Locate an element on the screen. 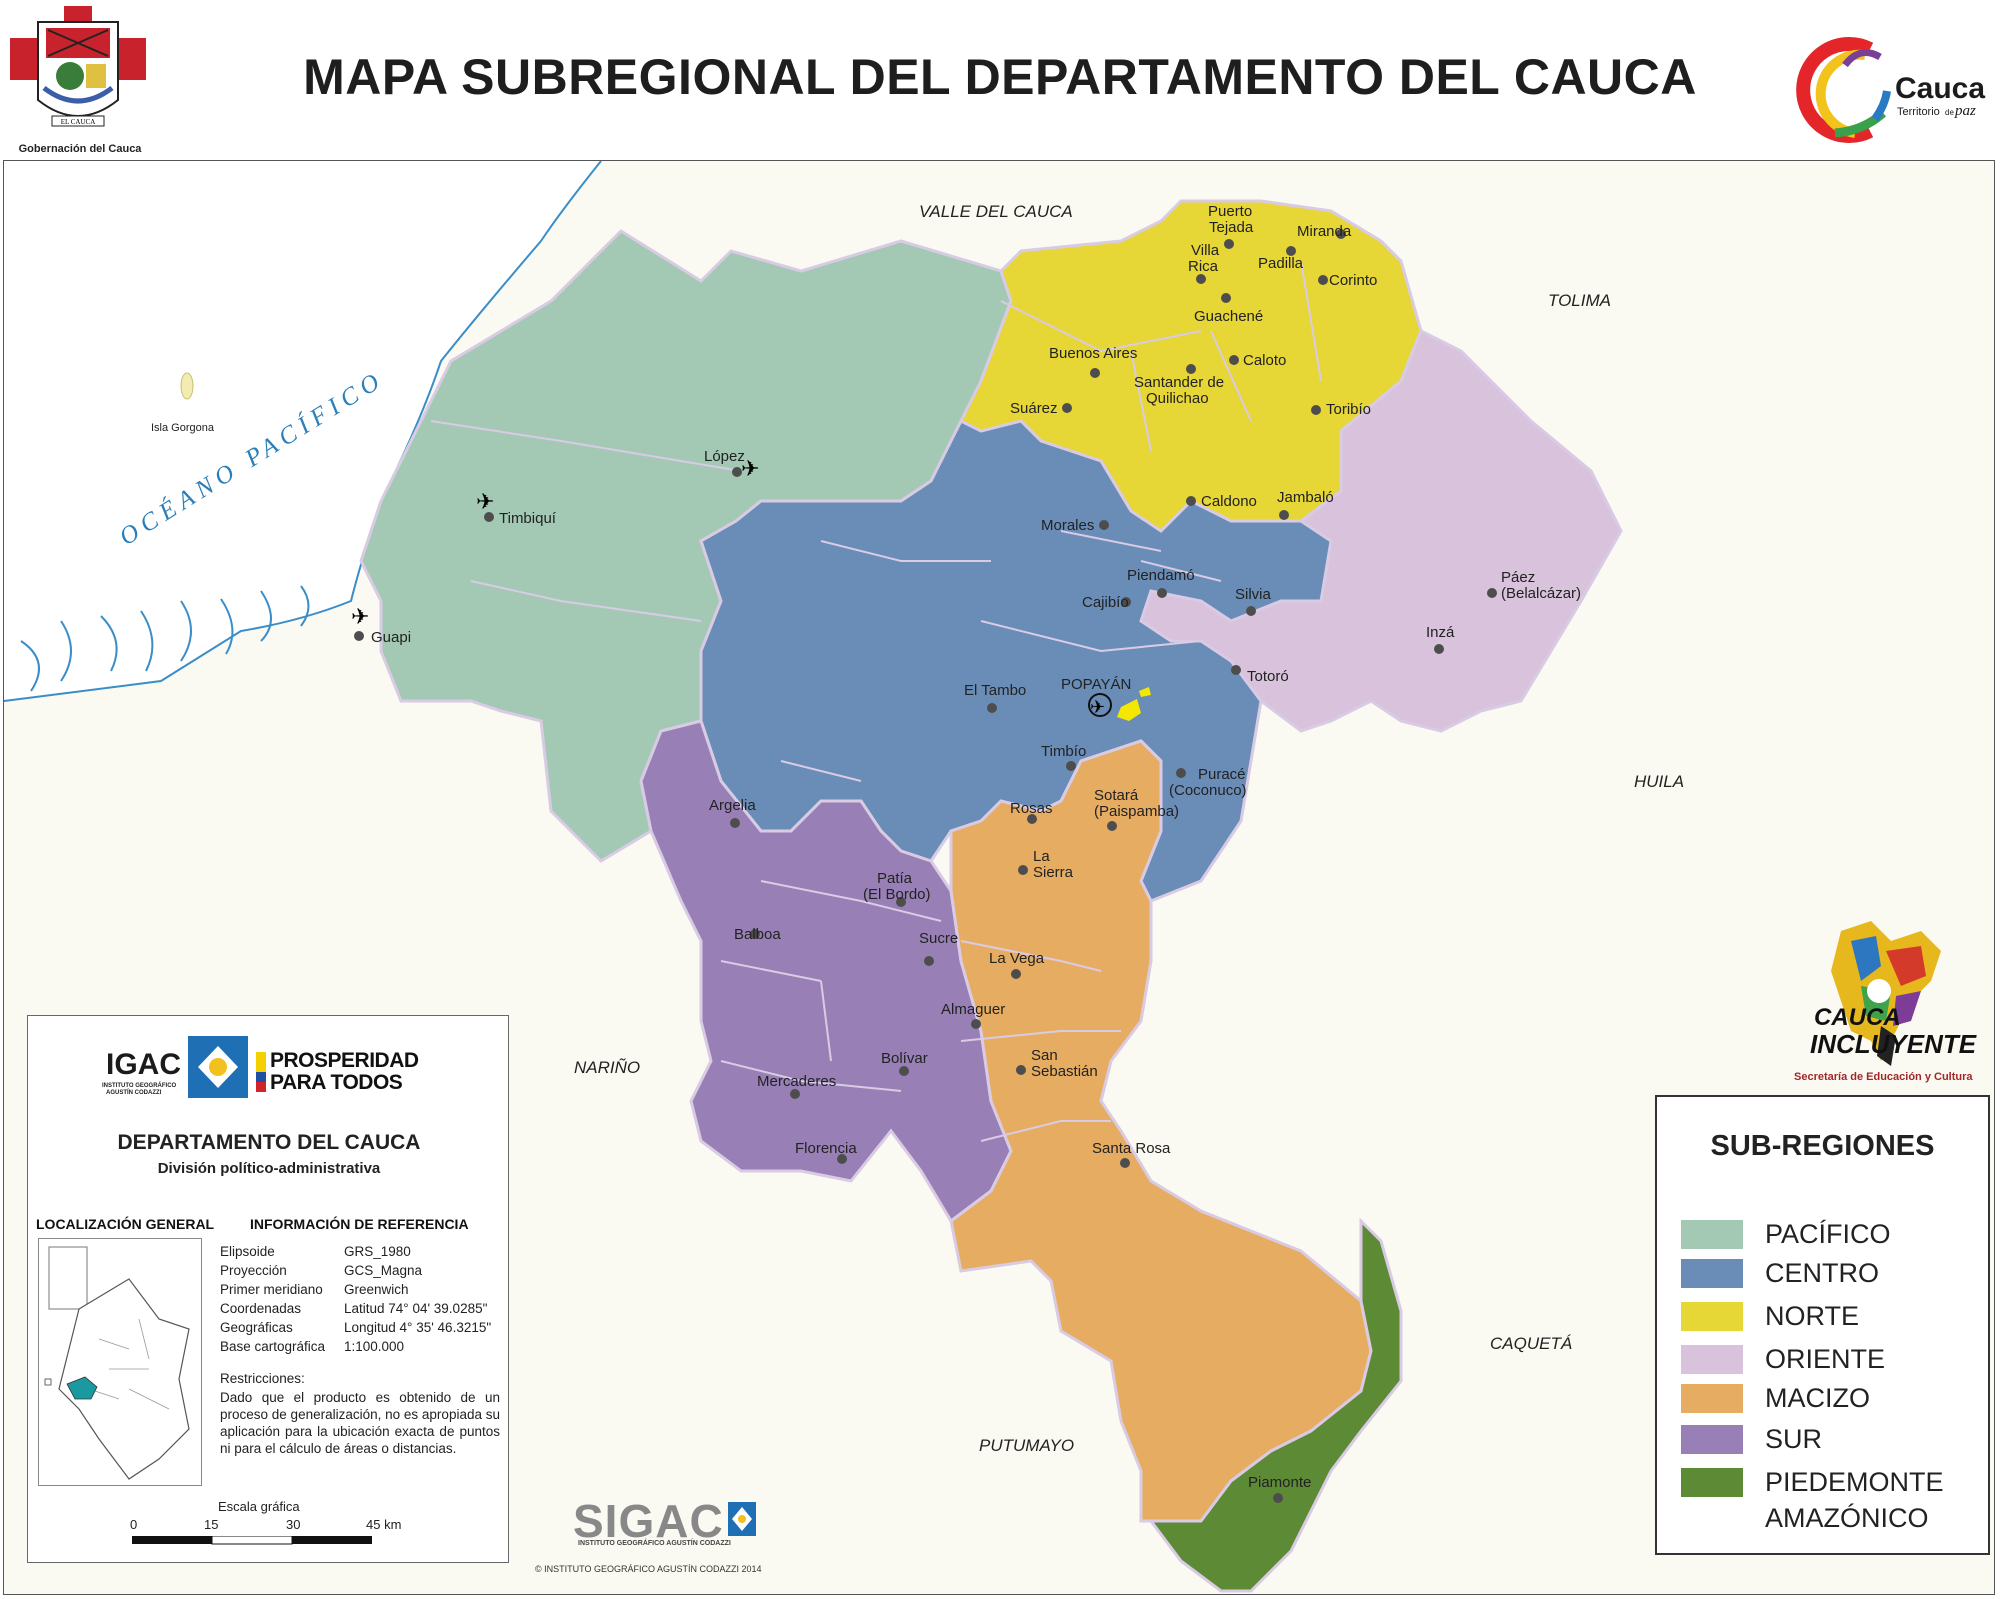  place-guachene: Guachené is located at coordinates (1228, 316).